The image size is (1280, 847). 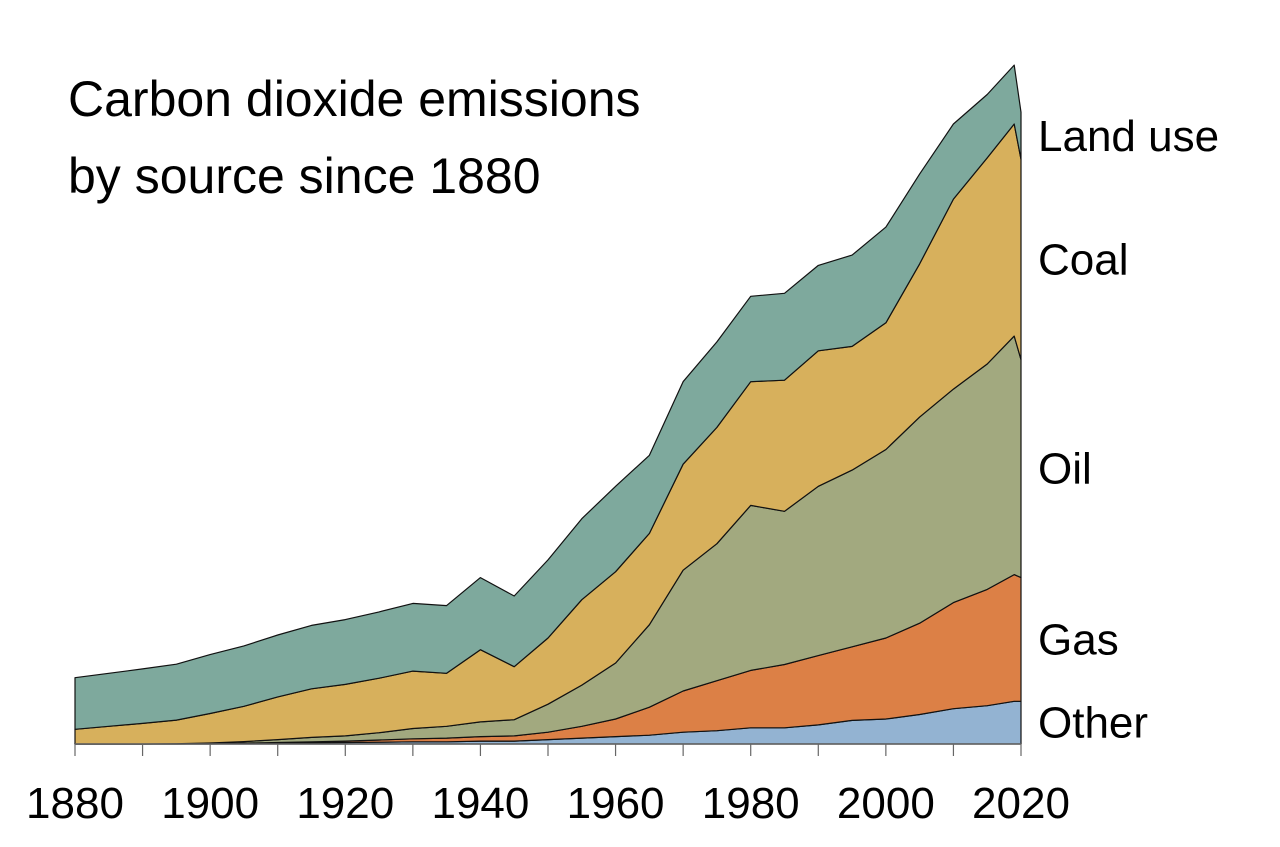 What do you see at coordinates (1021, 803) in the screenshot?
I see `x-tick-label: 2020` at bounding box center [1021, 803].